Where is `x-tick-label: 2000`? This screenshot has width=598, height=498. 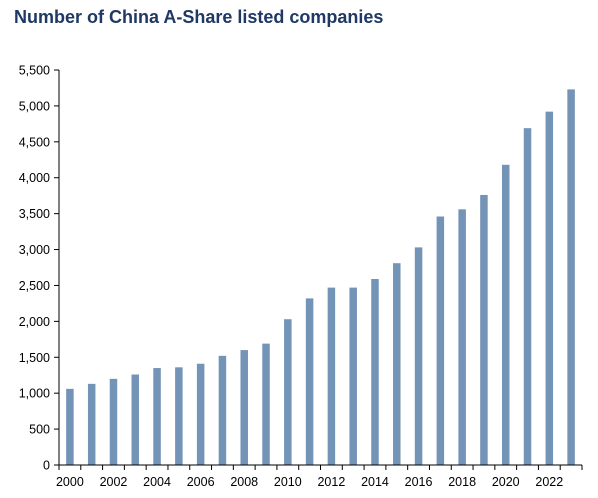
x-tick-label: 2000 is located at coordinates (70, 482).